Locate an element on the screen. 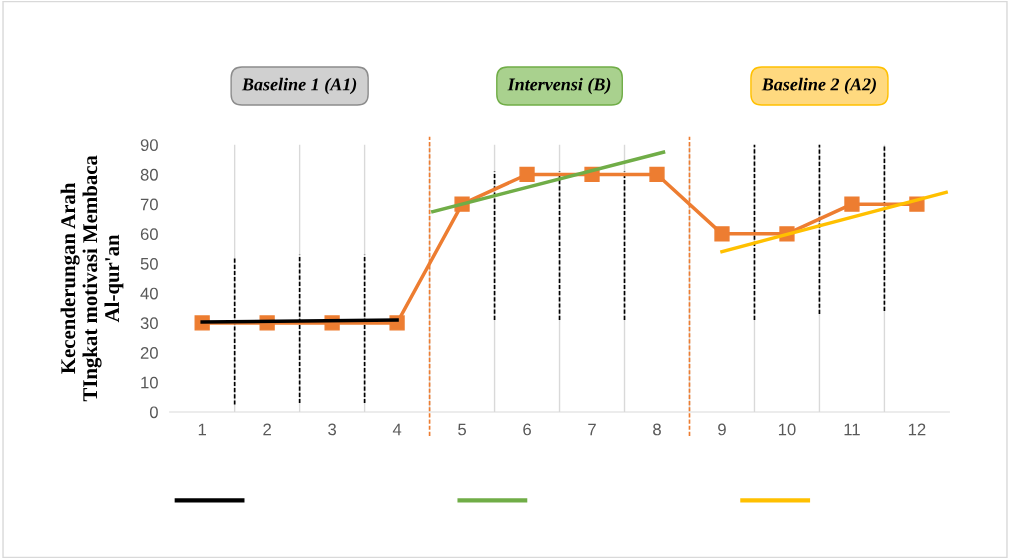 The height and width of the screenshot is (559, 1010). text: Baseline 2 (A2) is located at coordinates (818, 86).